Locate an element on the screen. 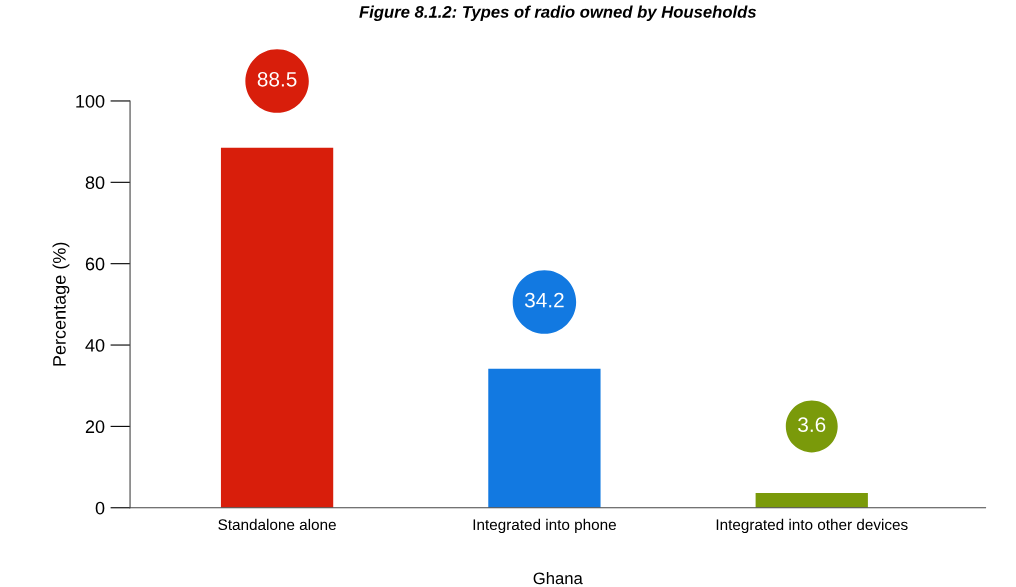 This screenshot has width=1016, height=587. y-tick-label: 60 is located at coordinates (95, 264).